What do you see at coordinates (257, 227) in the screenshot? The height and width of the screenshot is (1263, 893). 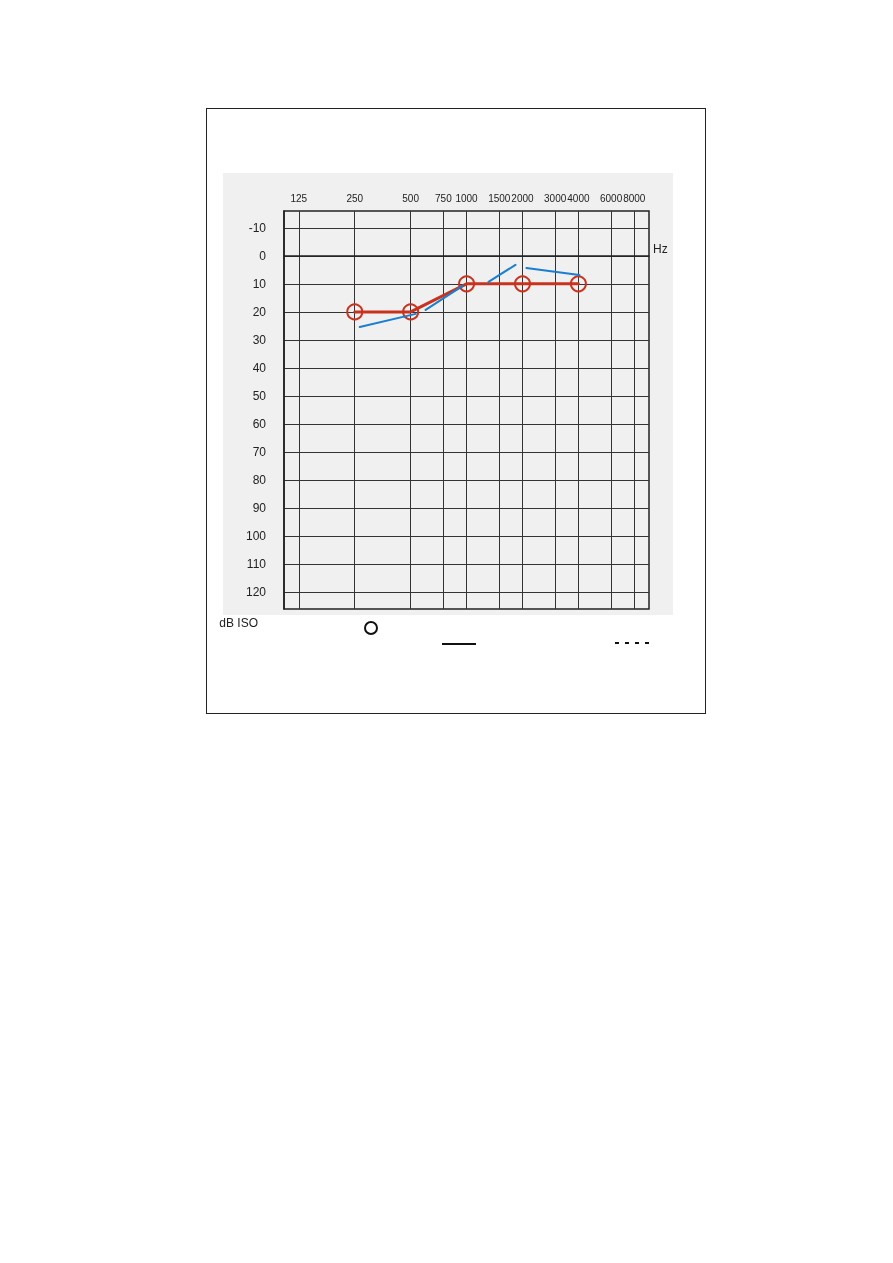 I see `y-tick-label: -10` at bounding box center [257, 227].